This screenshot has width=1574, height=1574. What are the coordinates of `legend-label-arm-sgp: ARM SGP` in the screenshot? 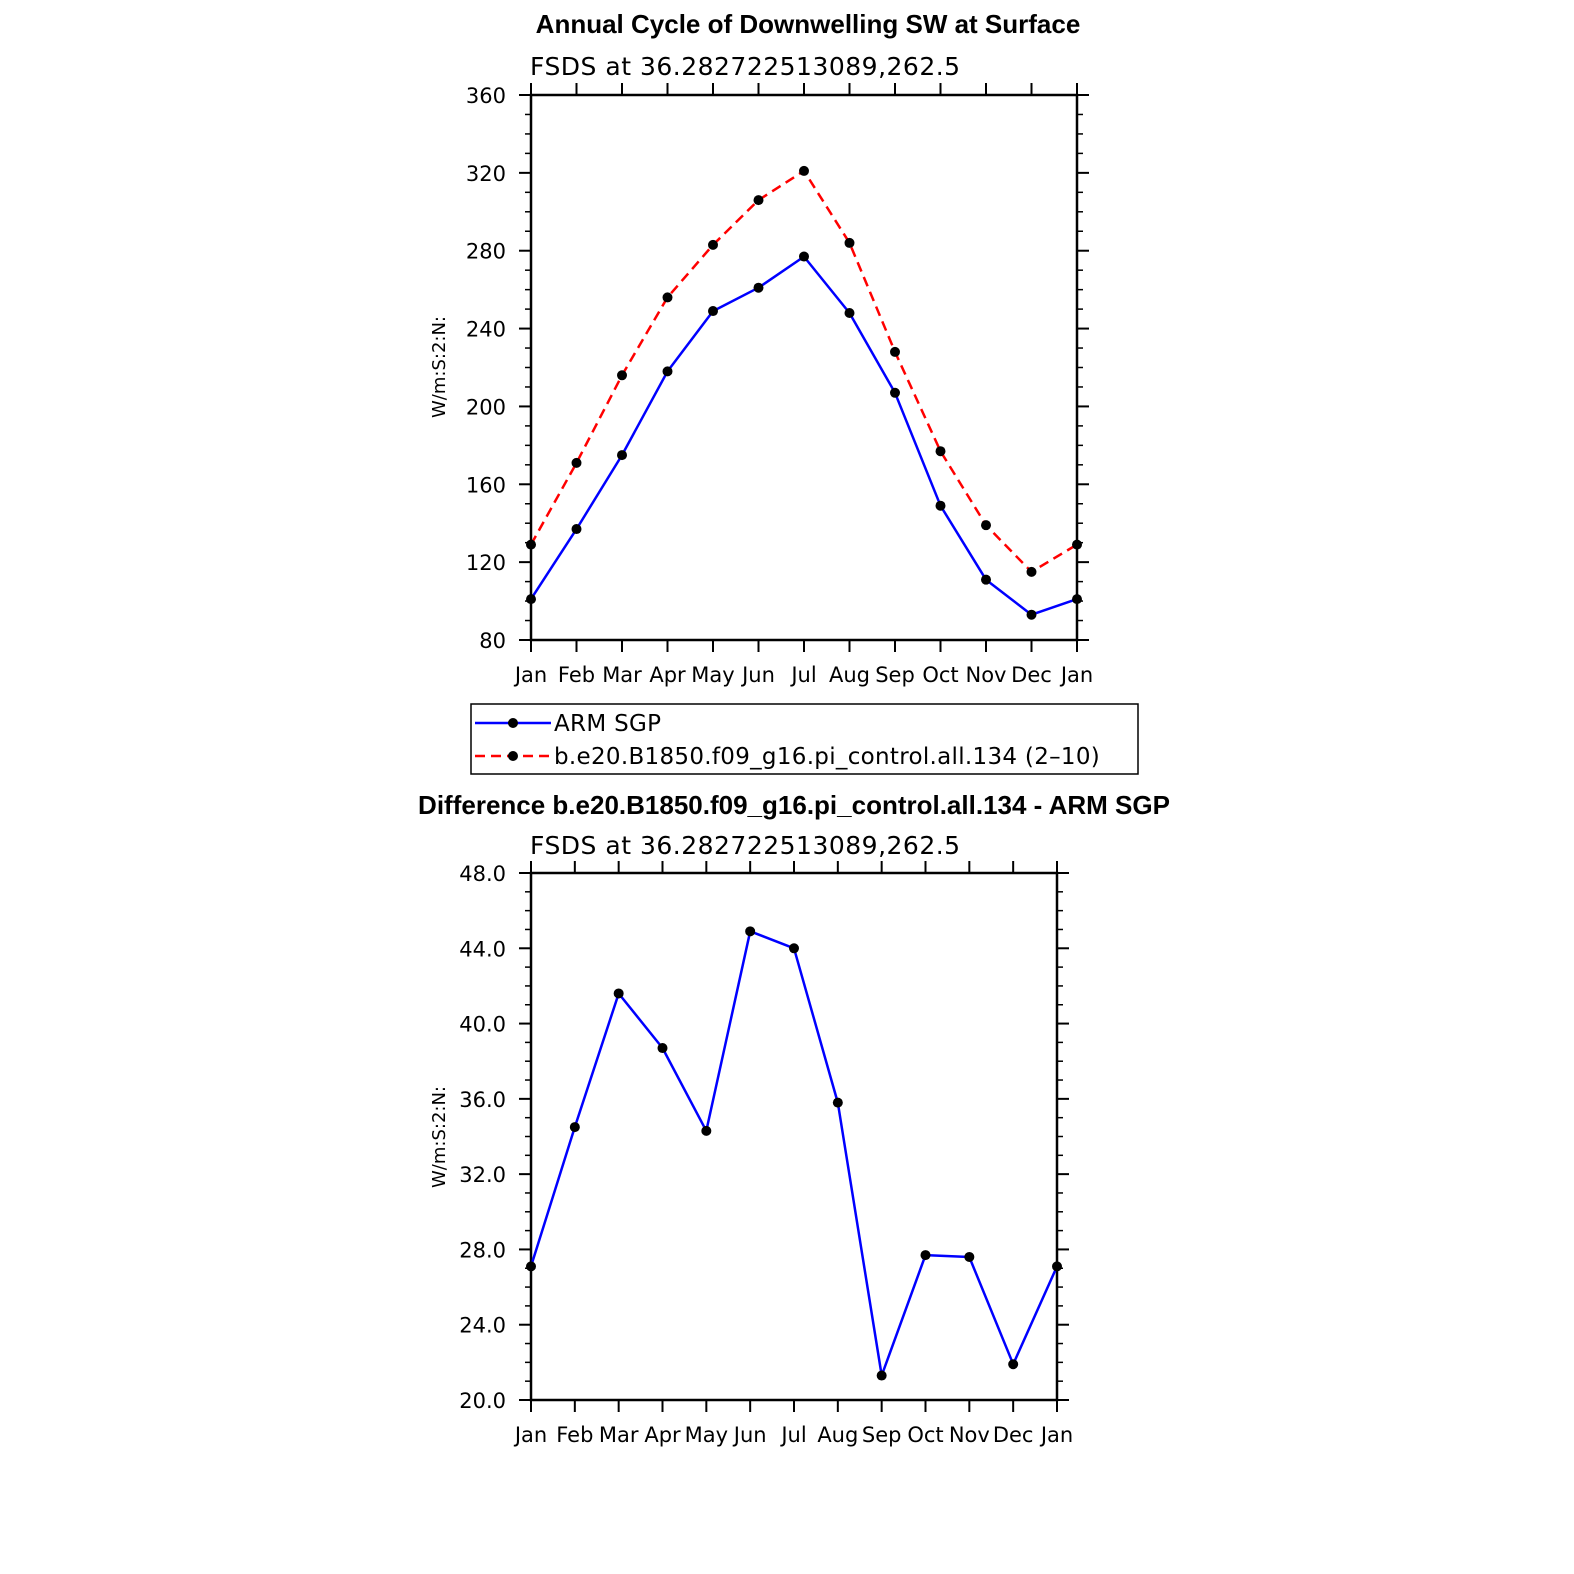 It's located at (607, 724).